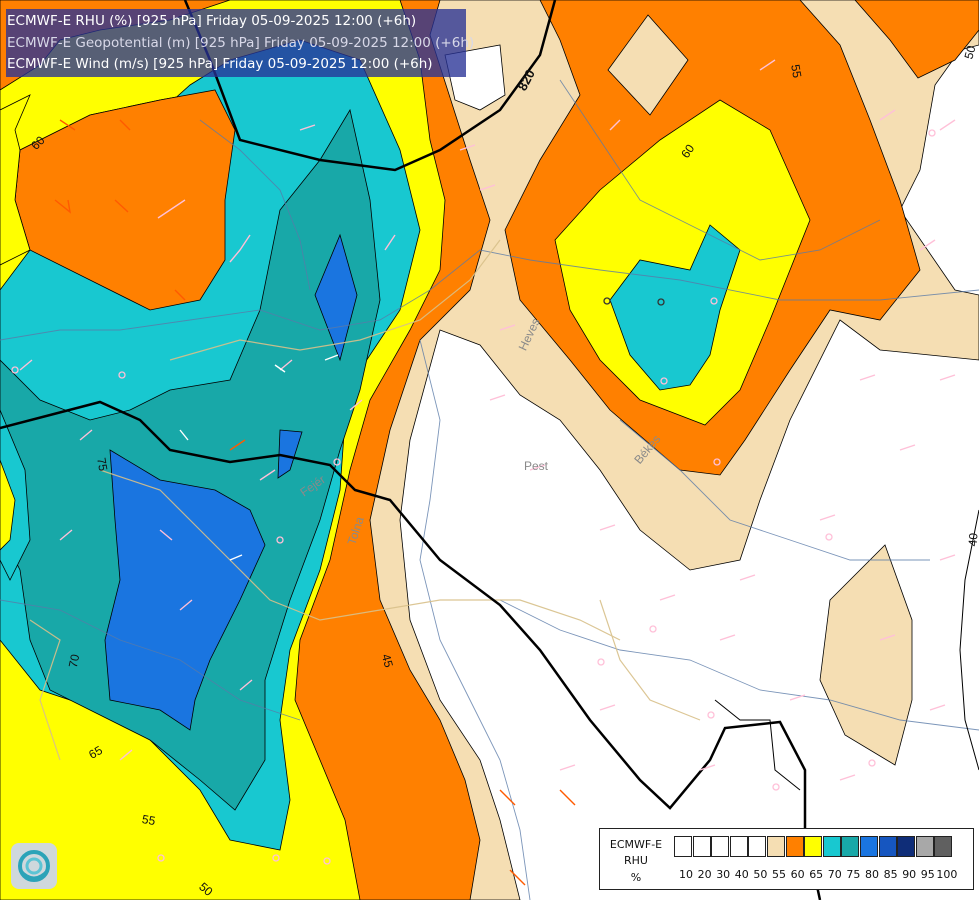 This screenshot has width=979, height=900. I want to click on rh-label-65: 65, so click(95, 752).